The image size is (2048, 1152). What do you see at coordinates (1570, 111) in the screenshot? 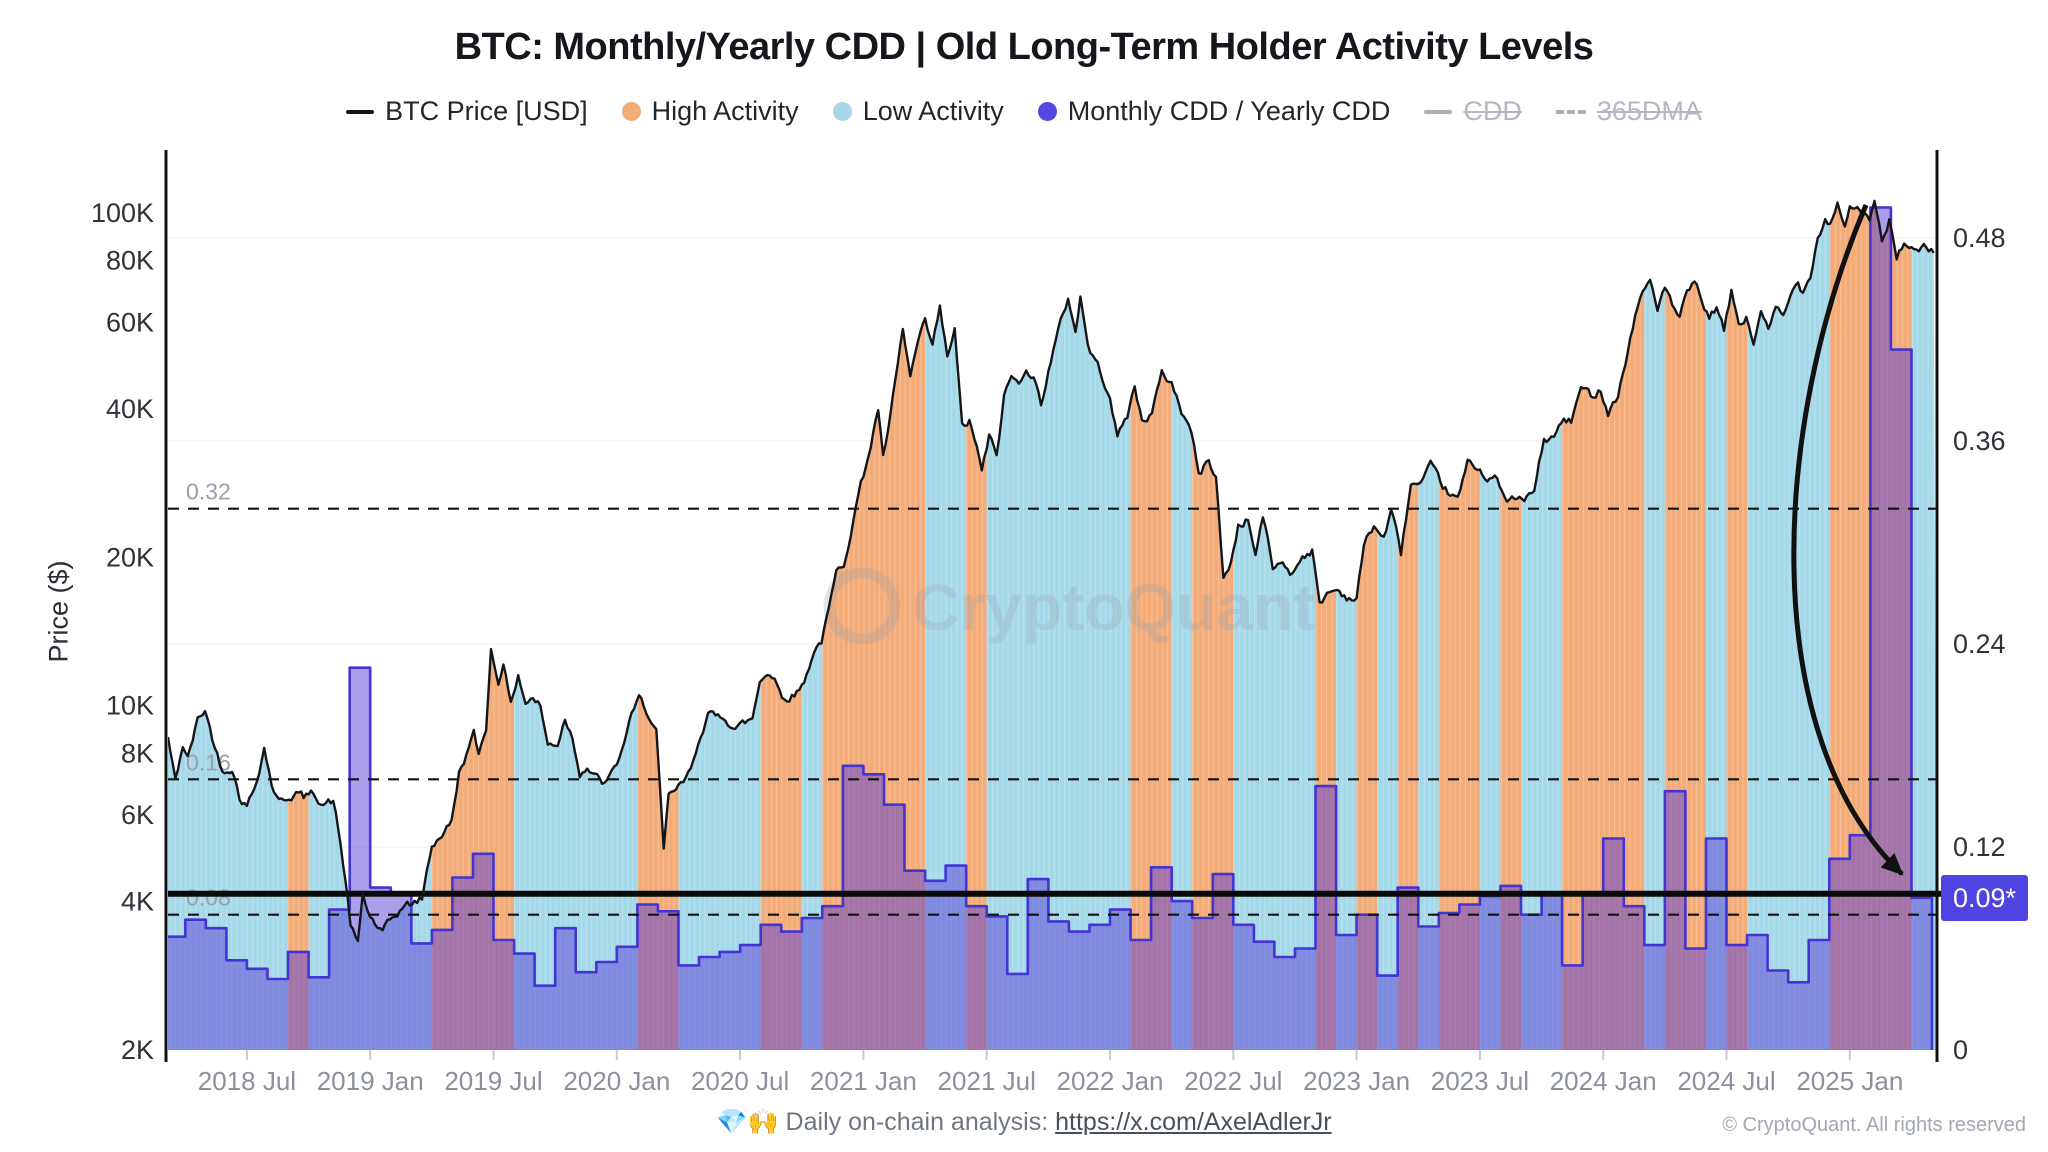
I see `dash-marker-icon` at bounding box center [1570, 111].